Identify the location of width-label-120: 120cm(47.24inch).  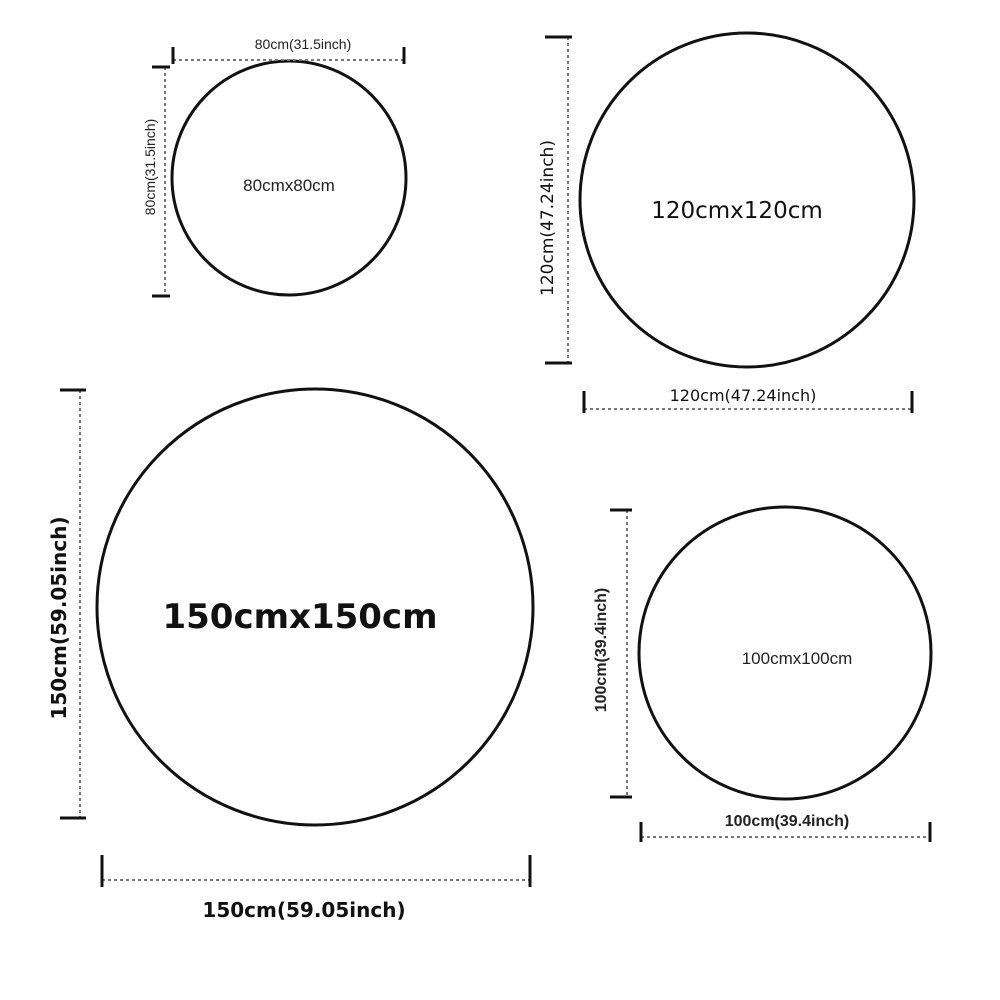
(743, 395).